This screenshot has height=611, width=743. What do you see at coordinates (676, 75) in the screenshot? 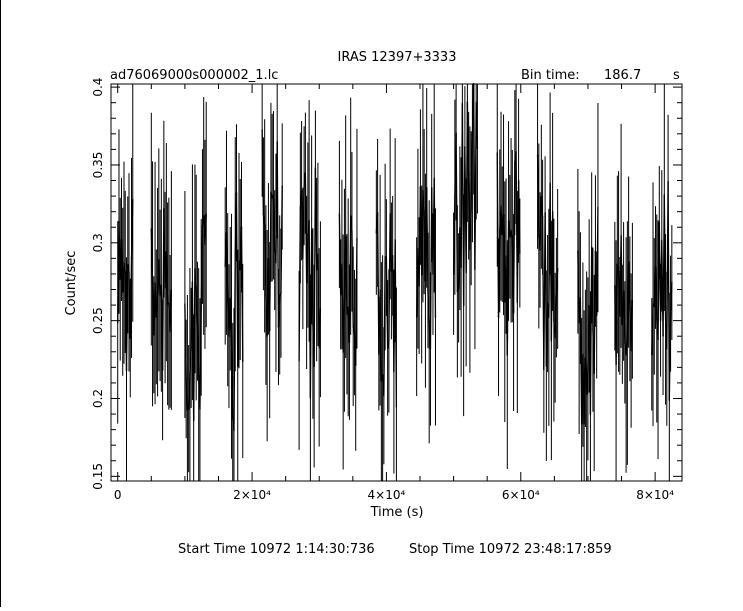
I see `bin-time-unit: s` at bounding box center [676, 75].